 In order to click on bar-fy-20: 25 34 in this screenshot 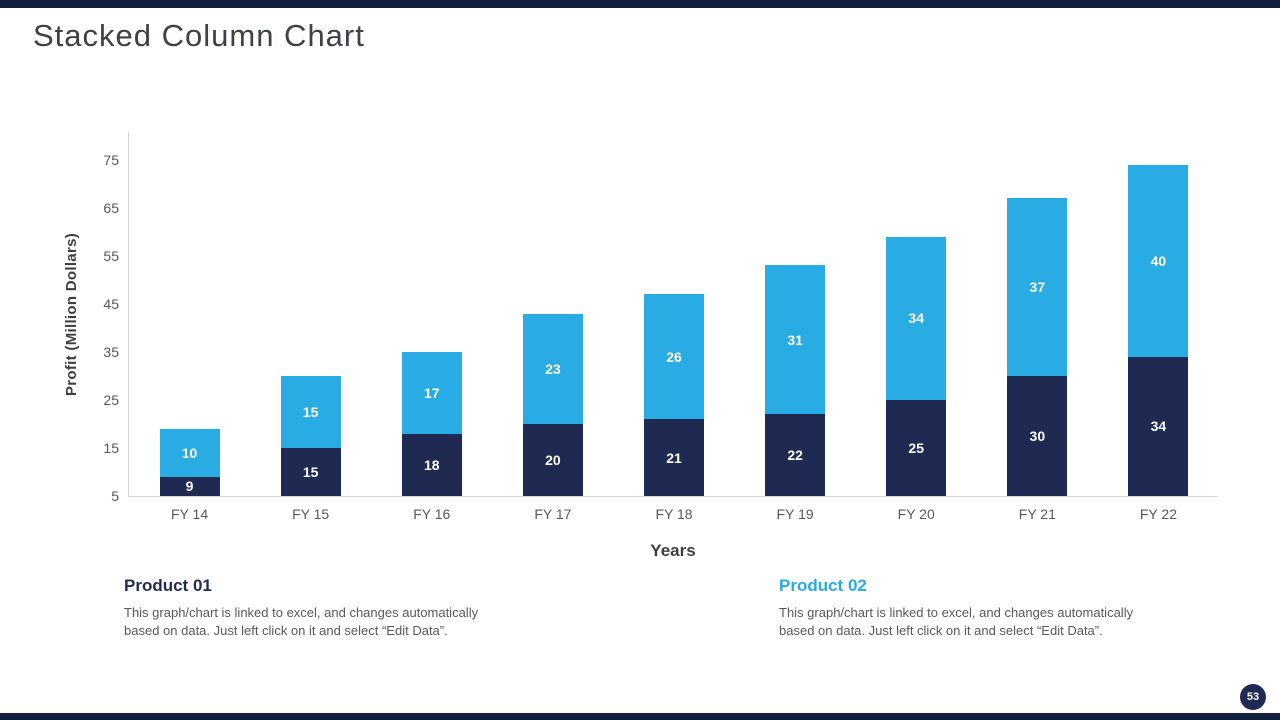, I will do `click(916, 366)`.